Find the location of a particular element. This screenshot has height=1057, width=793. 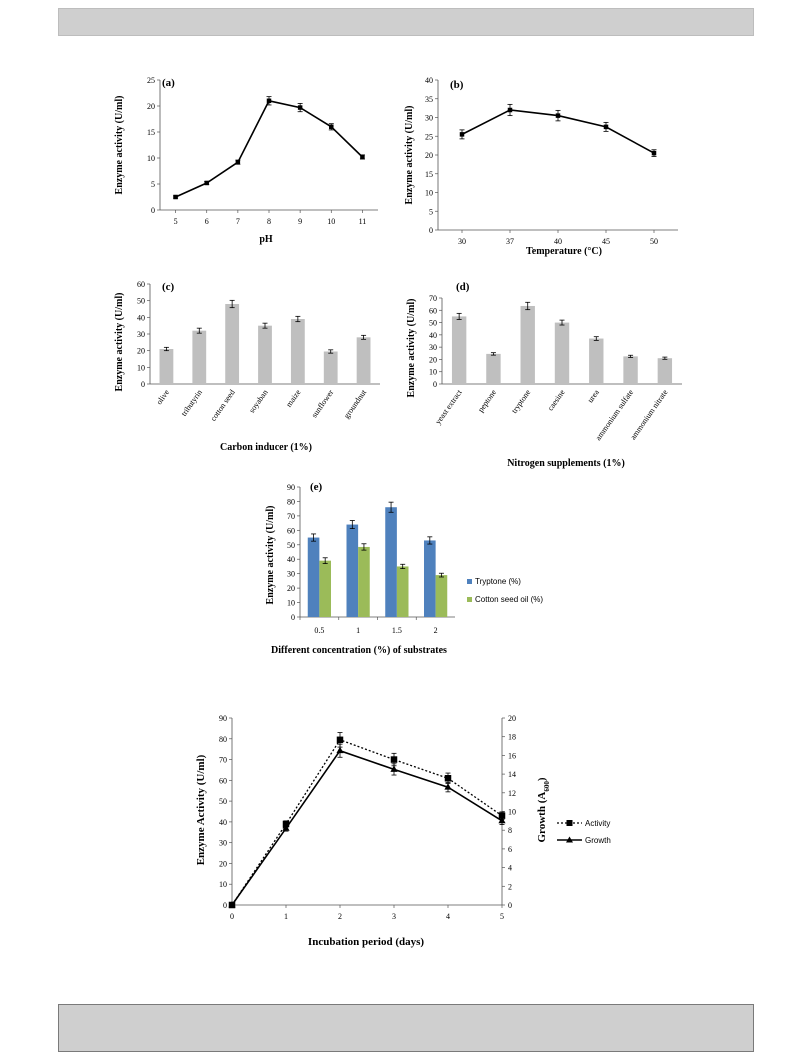

x-f-tick-label: 1 is located at coordinates (286, 916).